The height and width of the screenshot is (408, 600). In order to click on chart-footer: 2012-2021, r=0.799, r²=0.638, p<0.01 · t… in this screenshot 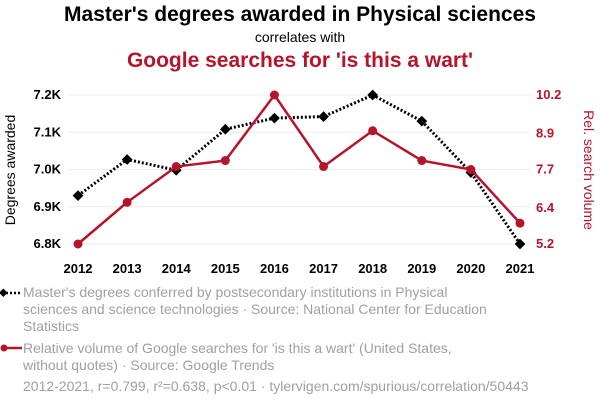, I will do `click(276, 386)`.